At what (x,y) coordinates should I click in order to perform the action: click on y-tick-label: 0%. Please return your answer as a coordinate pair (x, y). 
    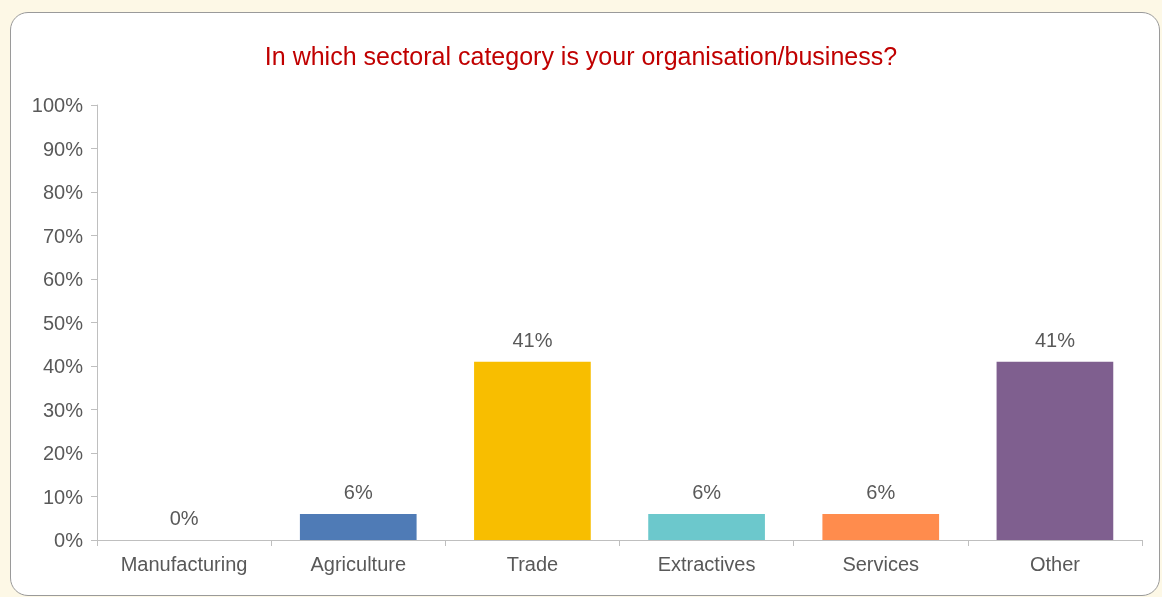
    Looking at the image, I should click on (69, 540).